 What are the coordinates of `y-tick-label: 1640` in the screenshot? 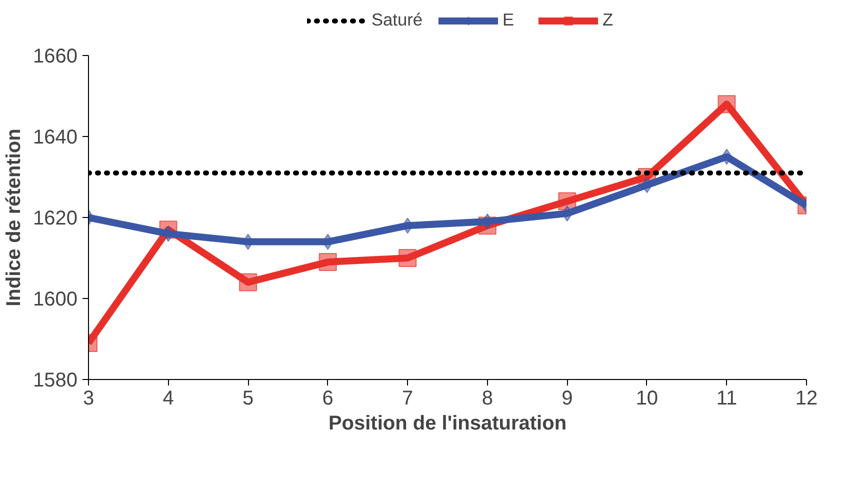 It's located at (55, 137).